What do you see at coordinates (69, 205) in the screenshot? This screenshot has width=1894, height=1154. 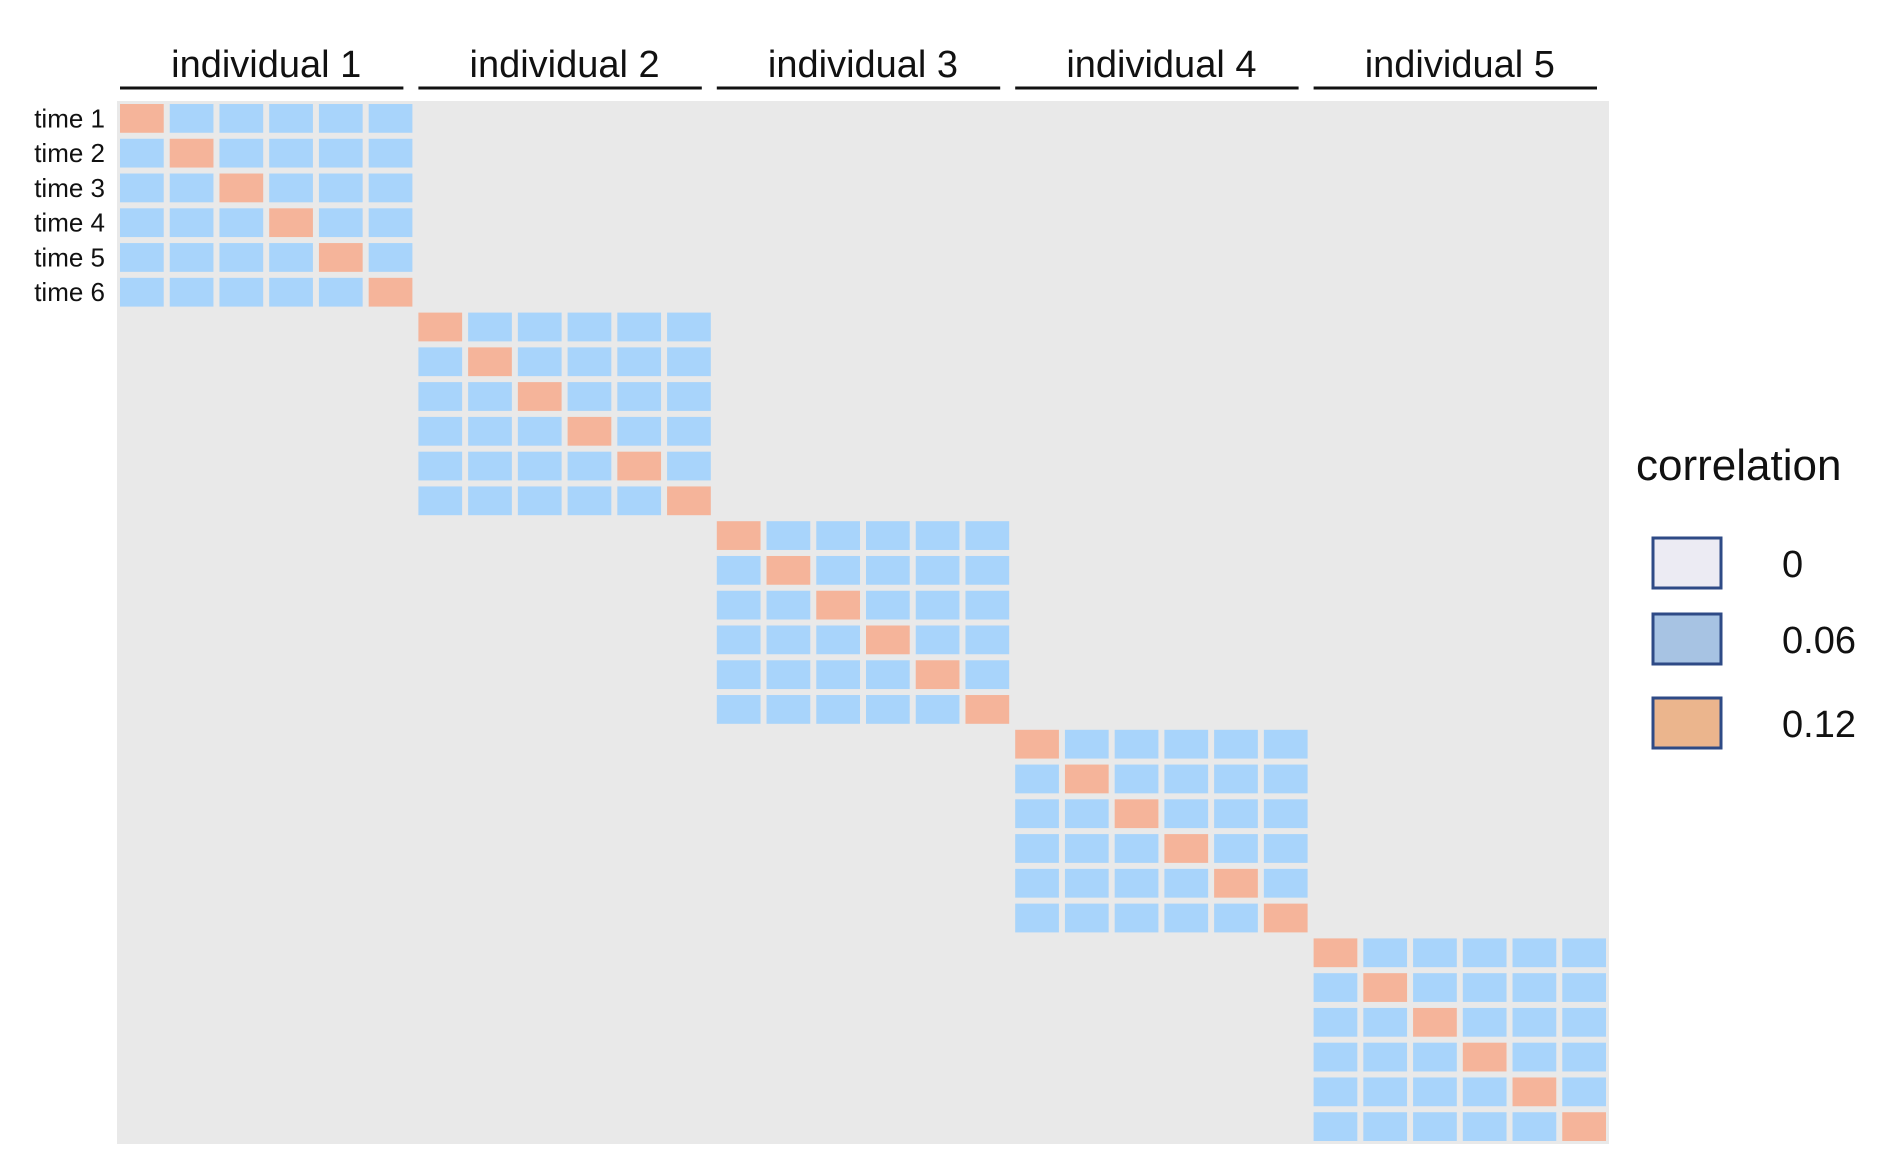 I see `row-labels: time 1 time 2 time 3 time 4 time 5 time 6` at bounding box center [69, 205].